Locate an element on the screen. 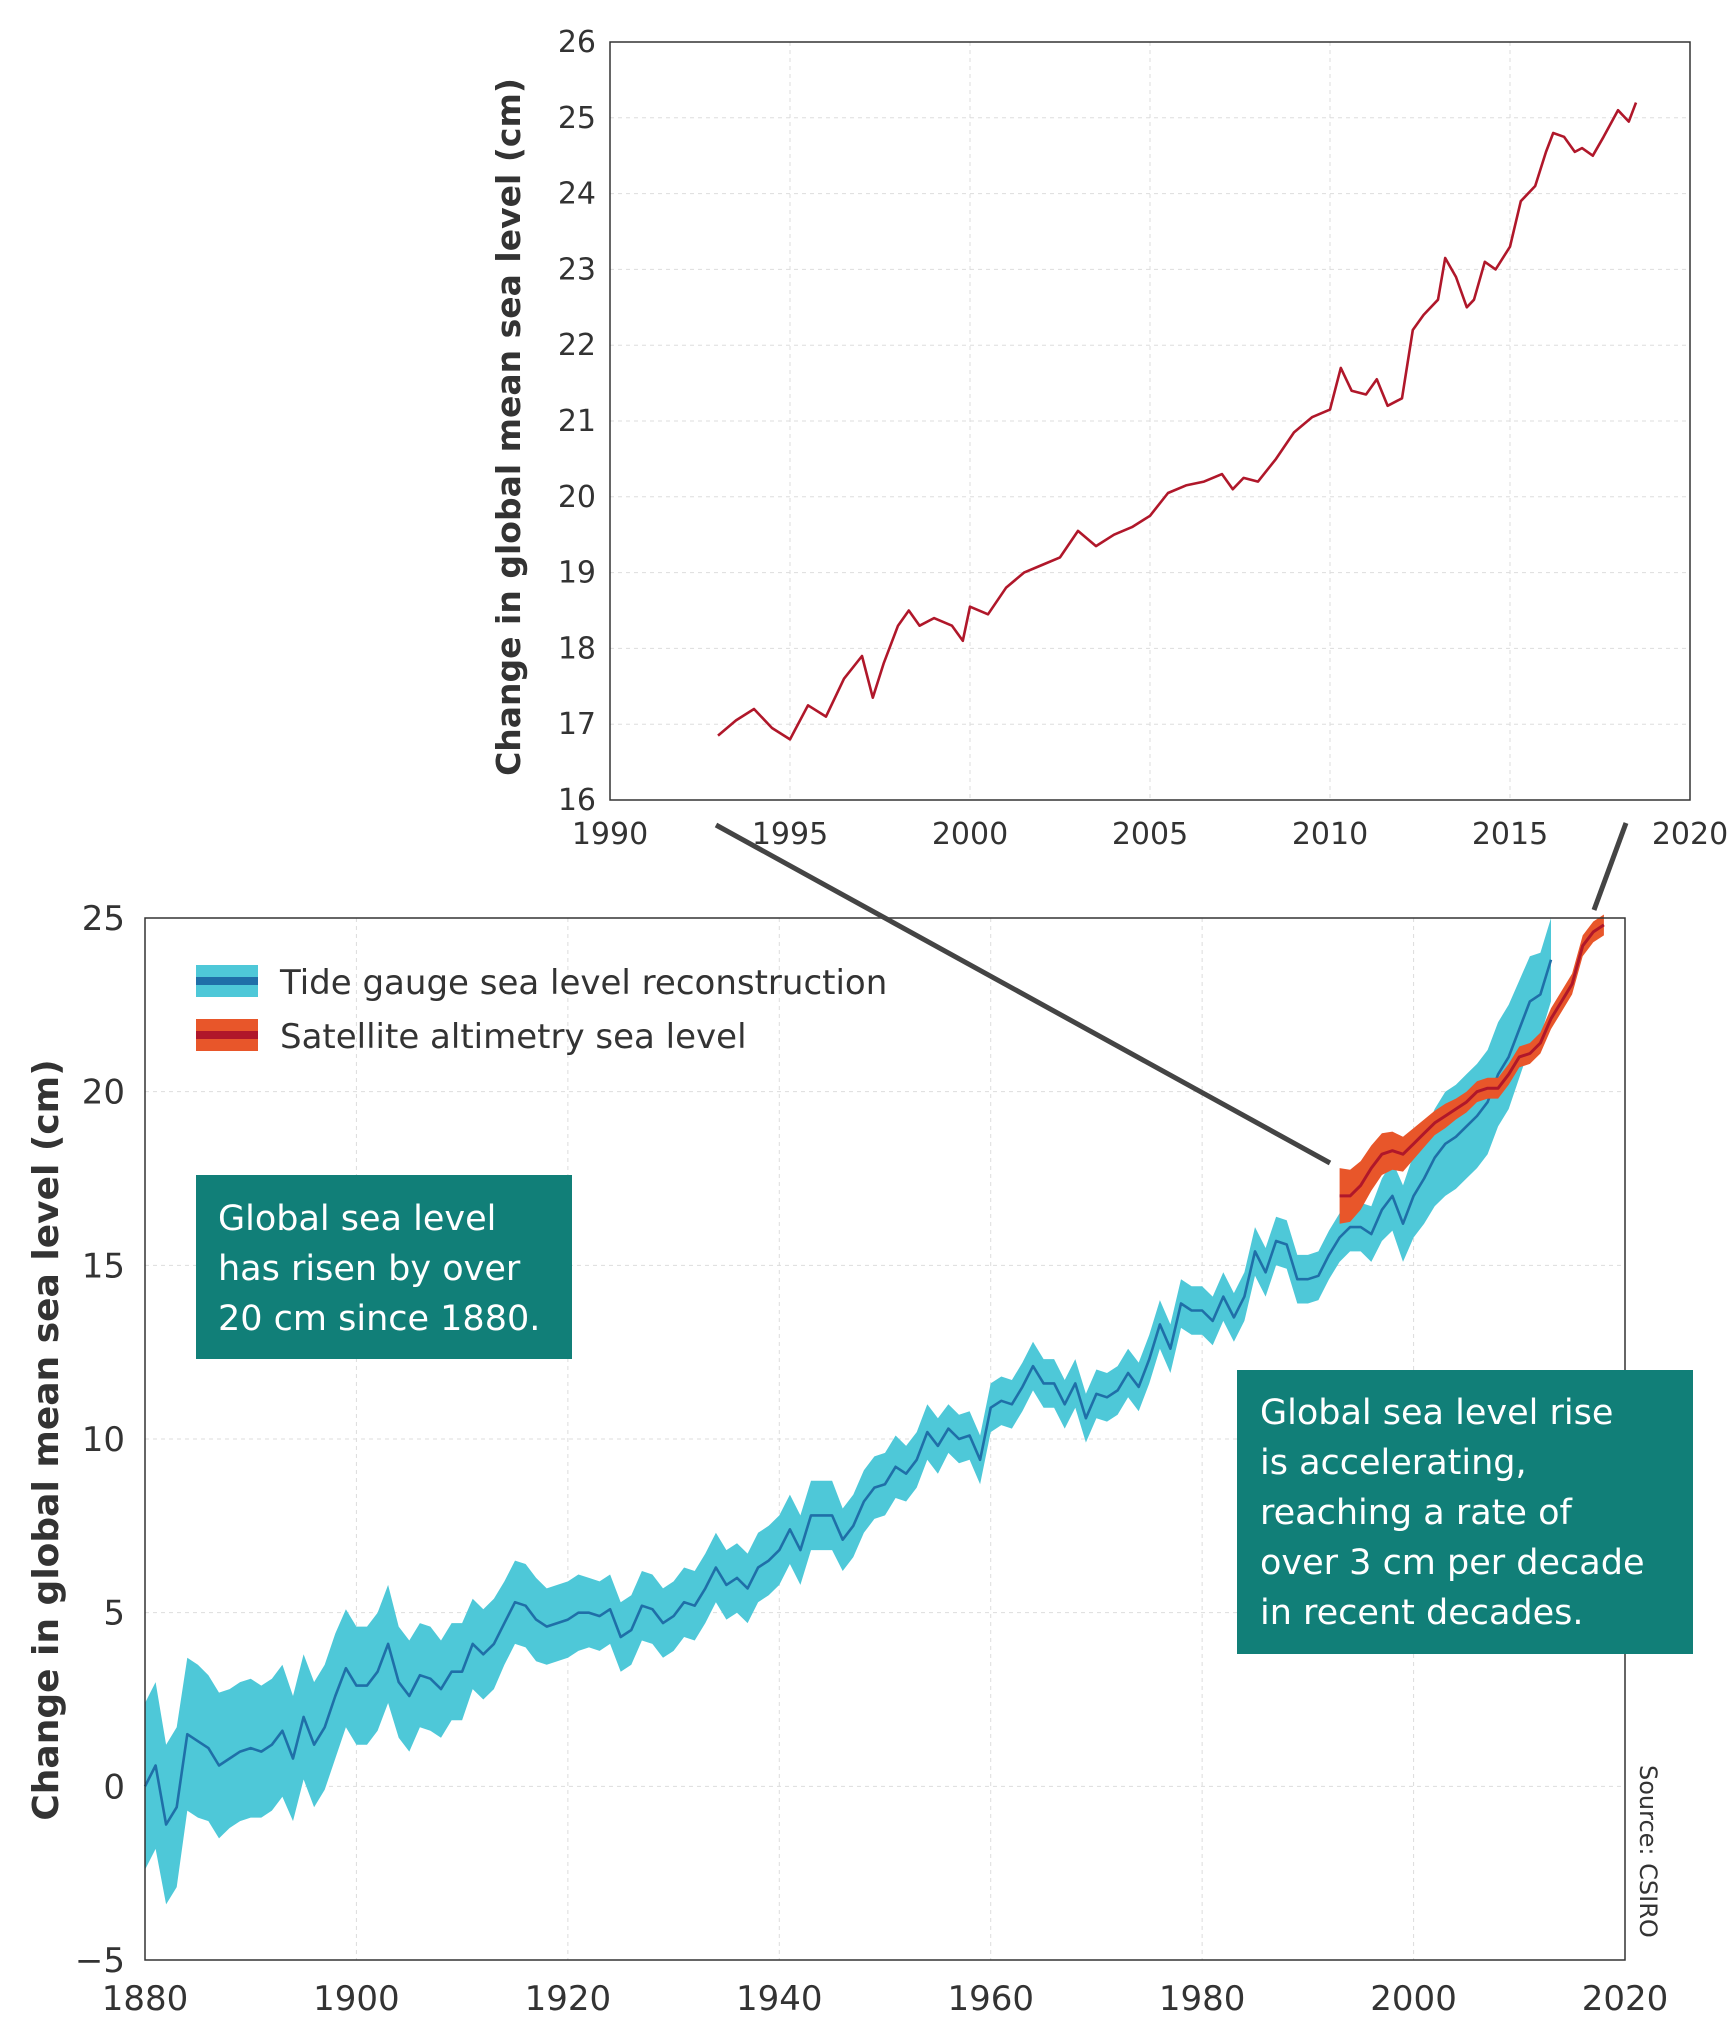  callout-right-line-5: in recent decades. is located at coordinates (1422, 1613).